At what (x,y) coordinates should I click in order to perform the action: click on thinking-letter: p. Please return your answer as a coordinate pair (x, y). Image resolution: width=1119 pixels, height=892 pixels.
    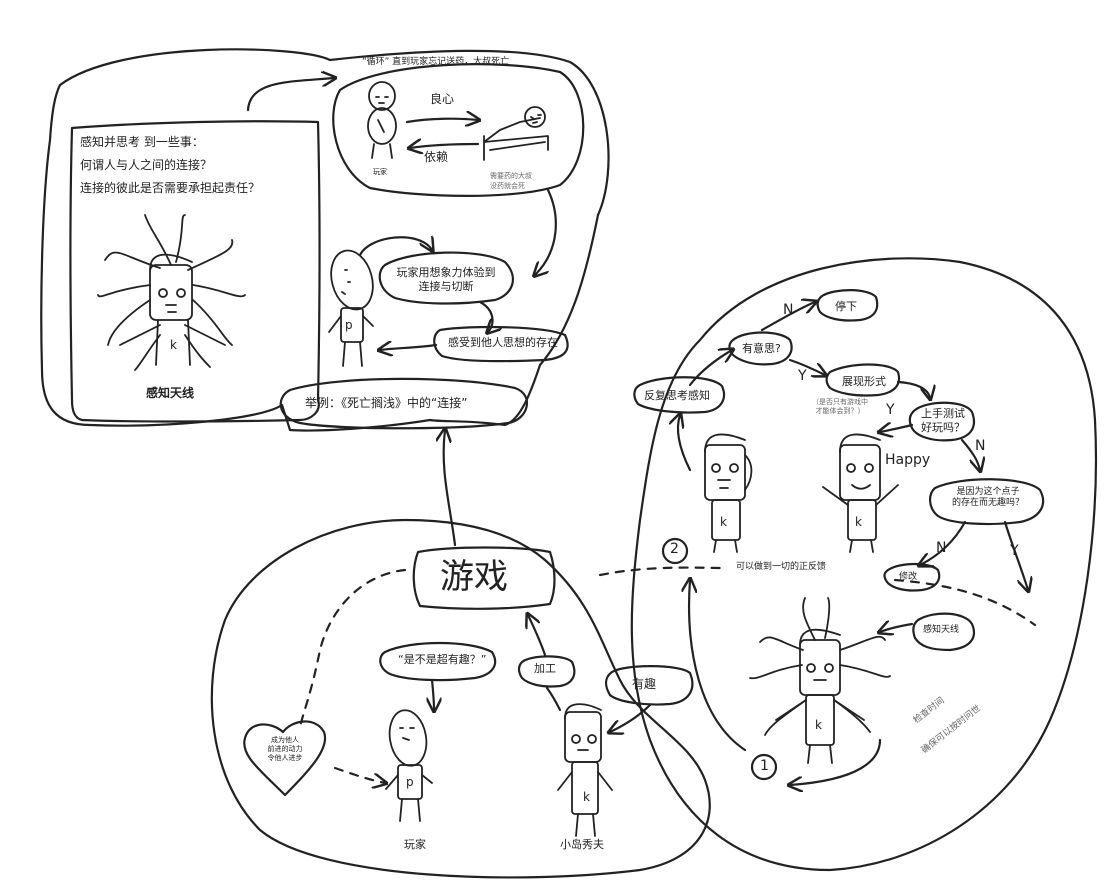
    Looking at the image, I should click on (349, 325).